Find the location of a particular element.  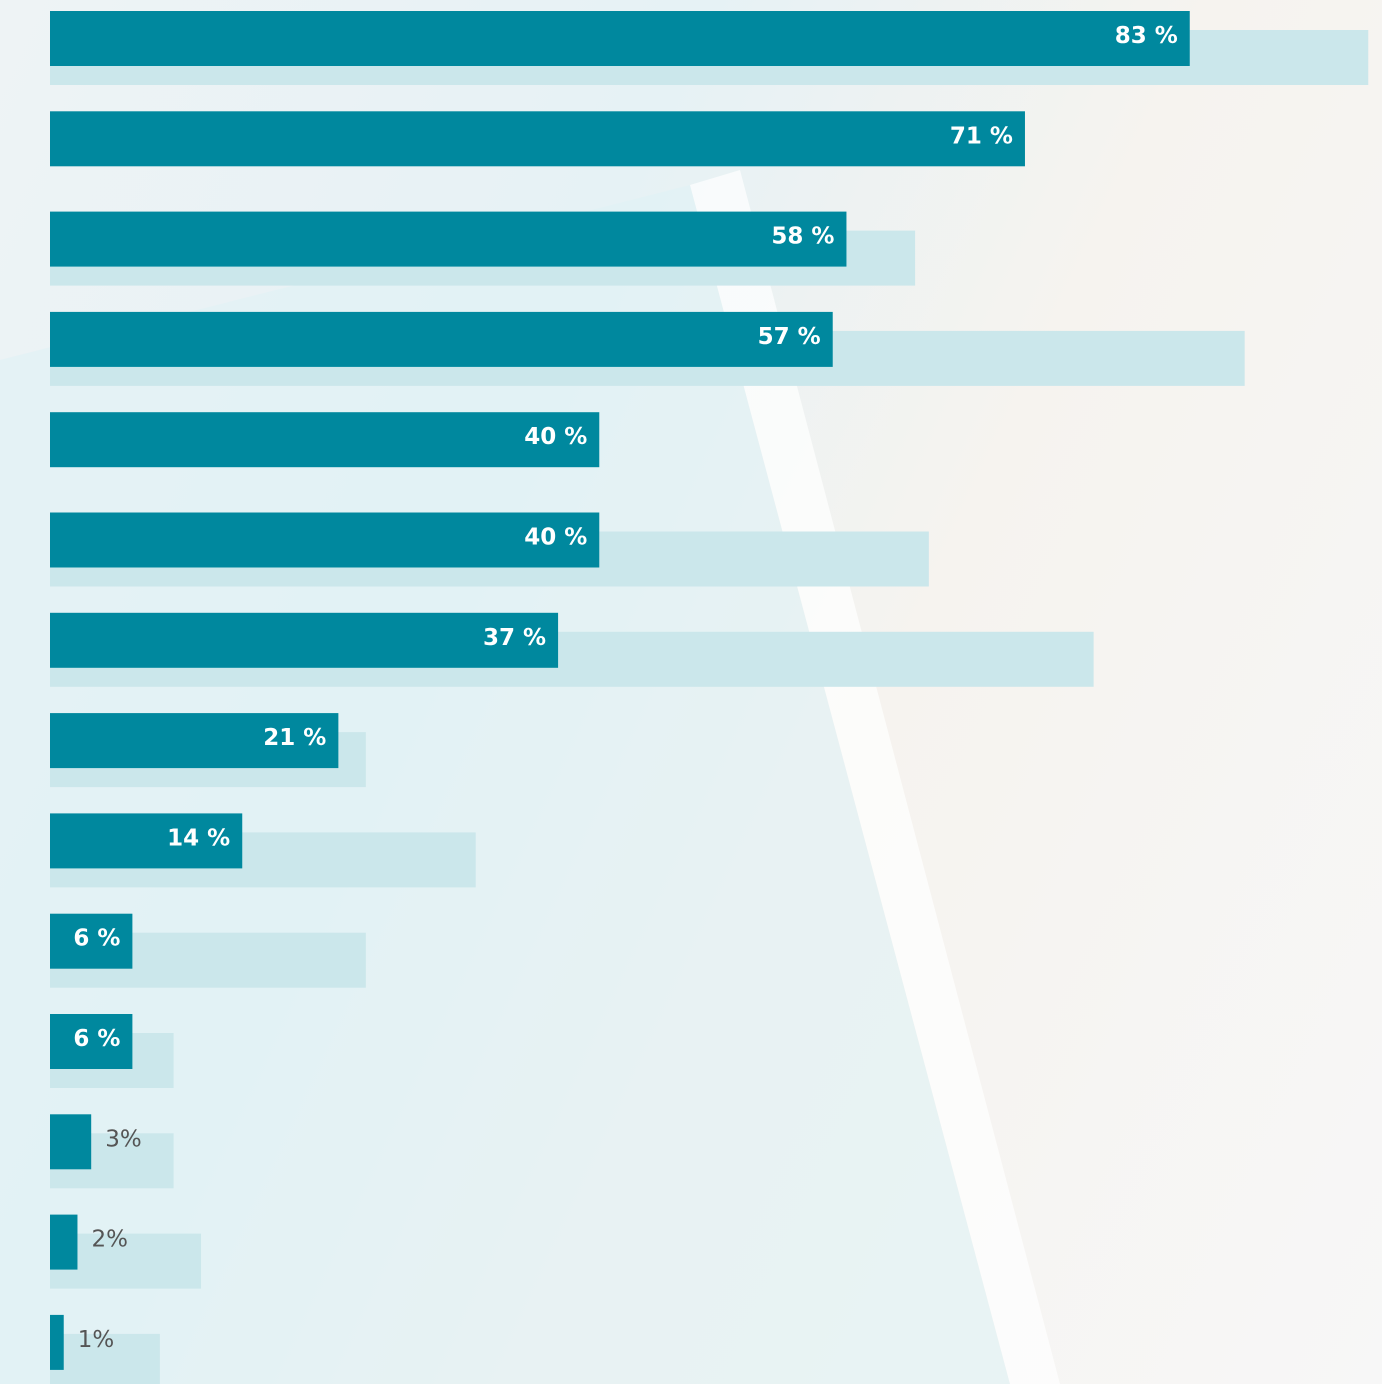

value-label: 57 % is located at coordinates (789, 337).